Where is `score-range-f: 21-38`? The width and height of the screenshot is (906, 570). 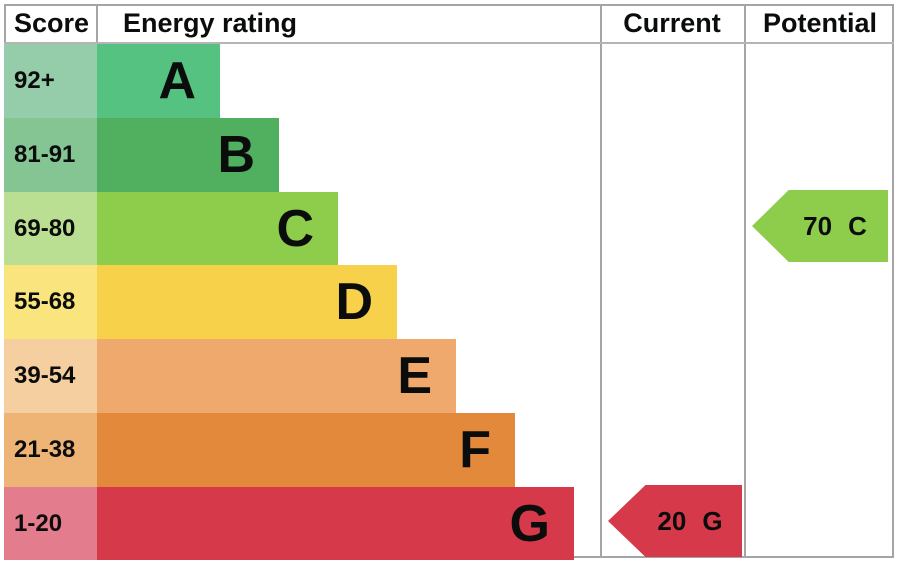
score-range-f: 21-38 is located at coordinates (50, 450).